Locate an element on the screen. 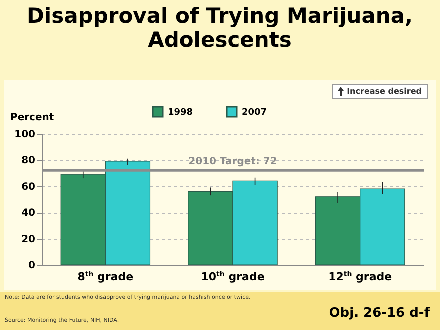 This screenshot has height=330, width=440. text: Increase desired is located at coordinates (384, 91).